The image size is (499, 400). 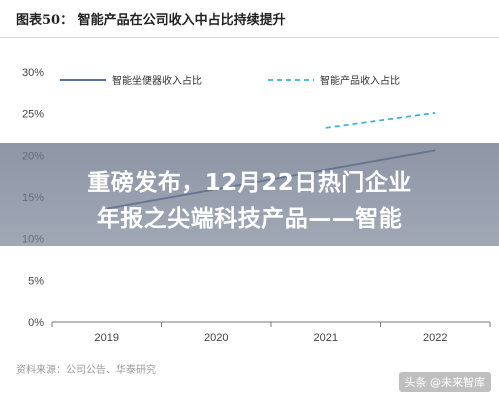 I want to click on watermark-label: 头条 @未来智库, so click(x=444, y=382).